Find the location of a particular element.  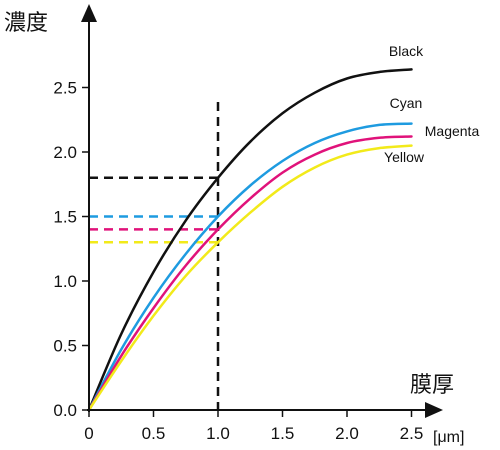

x-axis-unit: [μm] is located at coordinates (448, 437).